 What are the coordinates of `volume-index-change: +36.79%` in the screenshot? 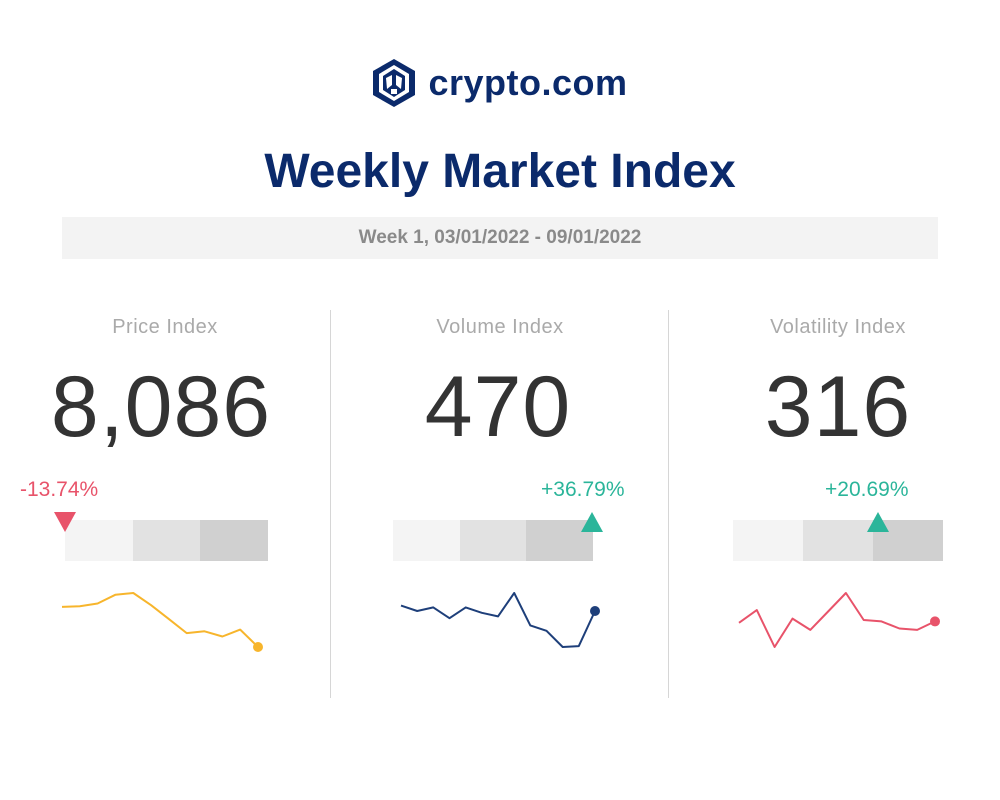 It's located at (583, 489).